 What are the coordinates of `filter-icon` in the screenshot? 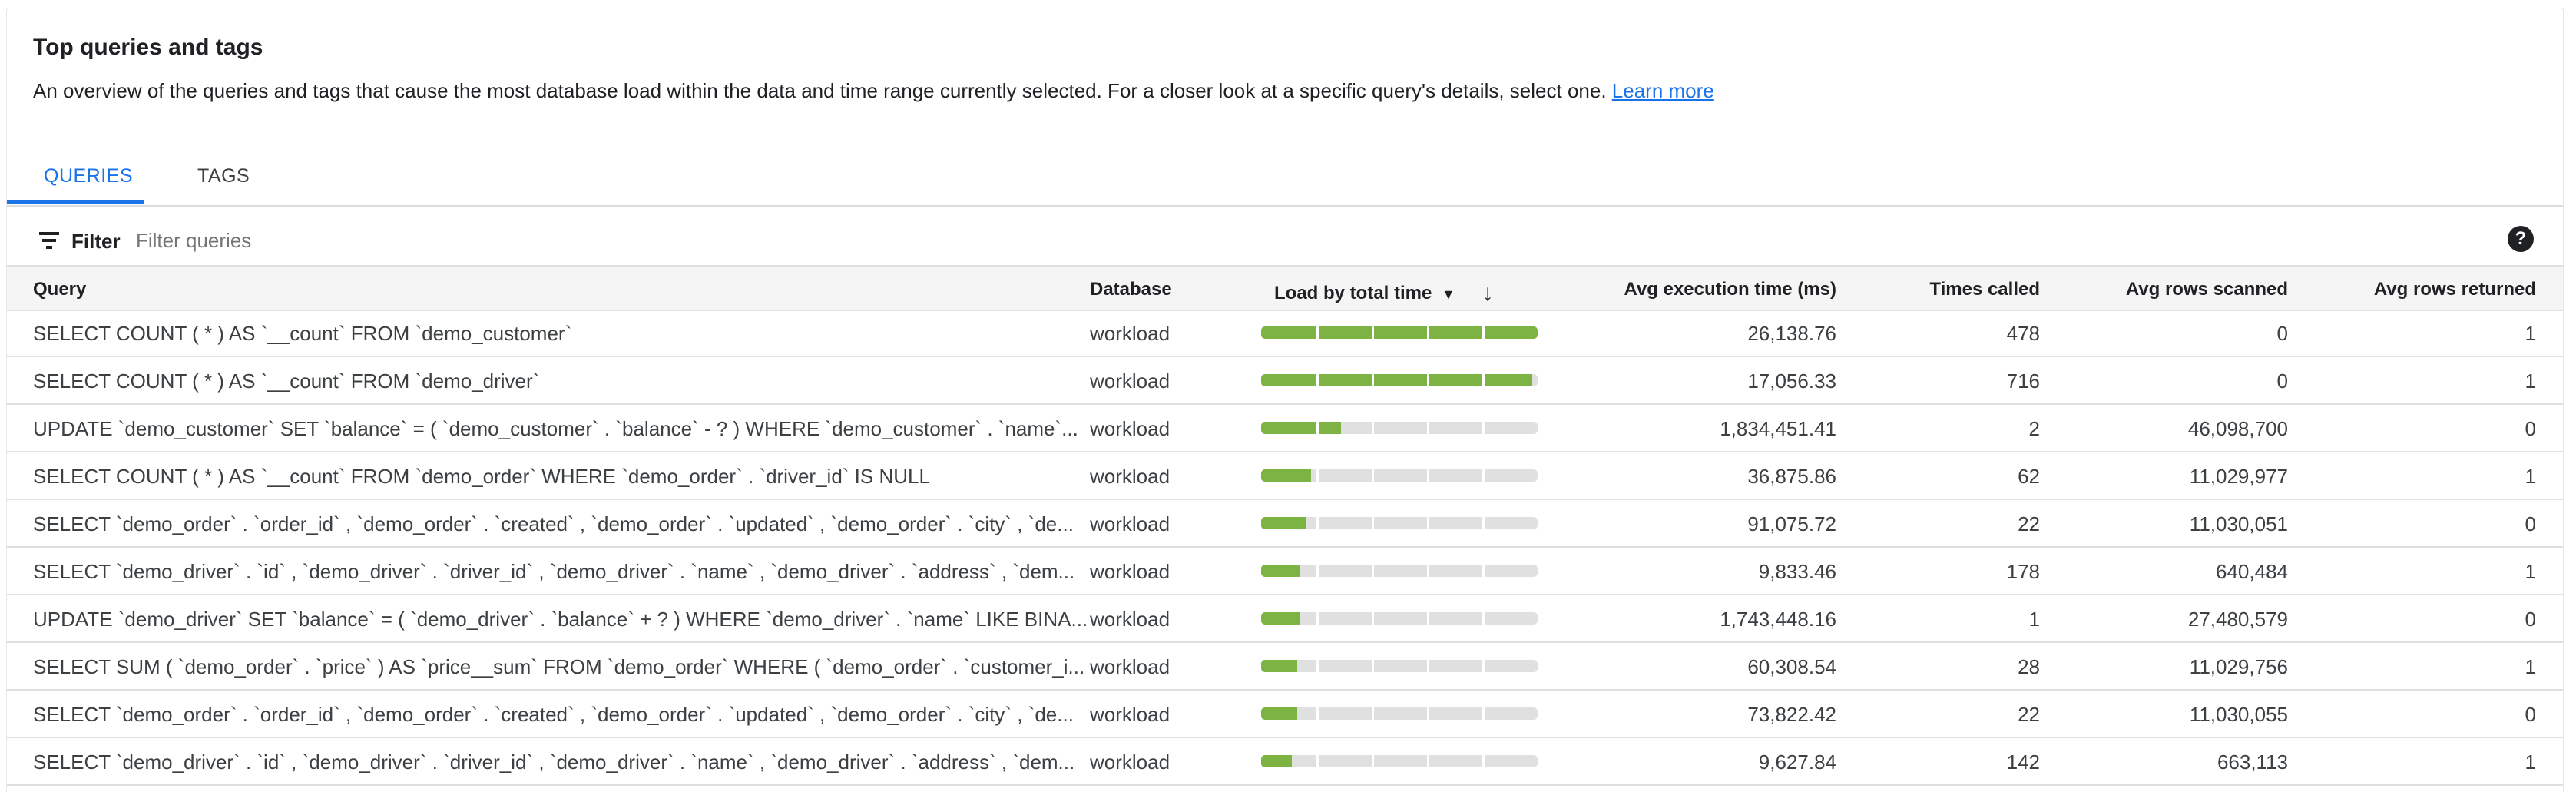 It's located at (49, 241).